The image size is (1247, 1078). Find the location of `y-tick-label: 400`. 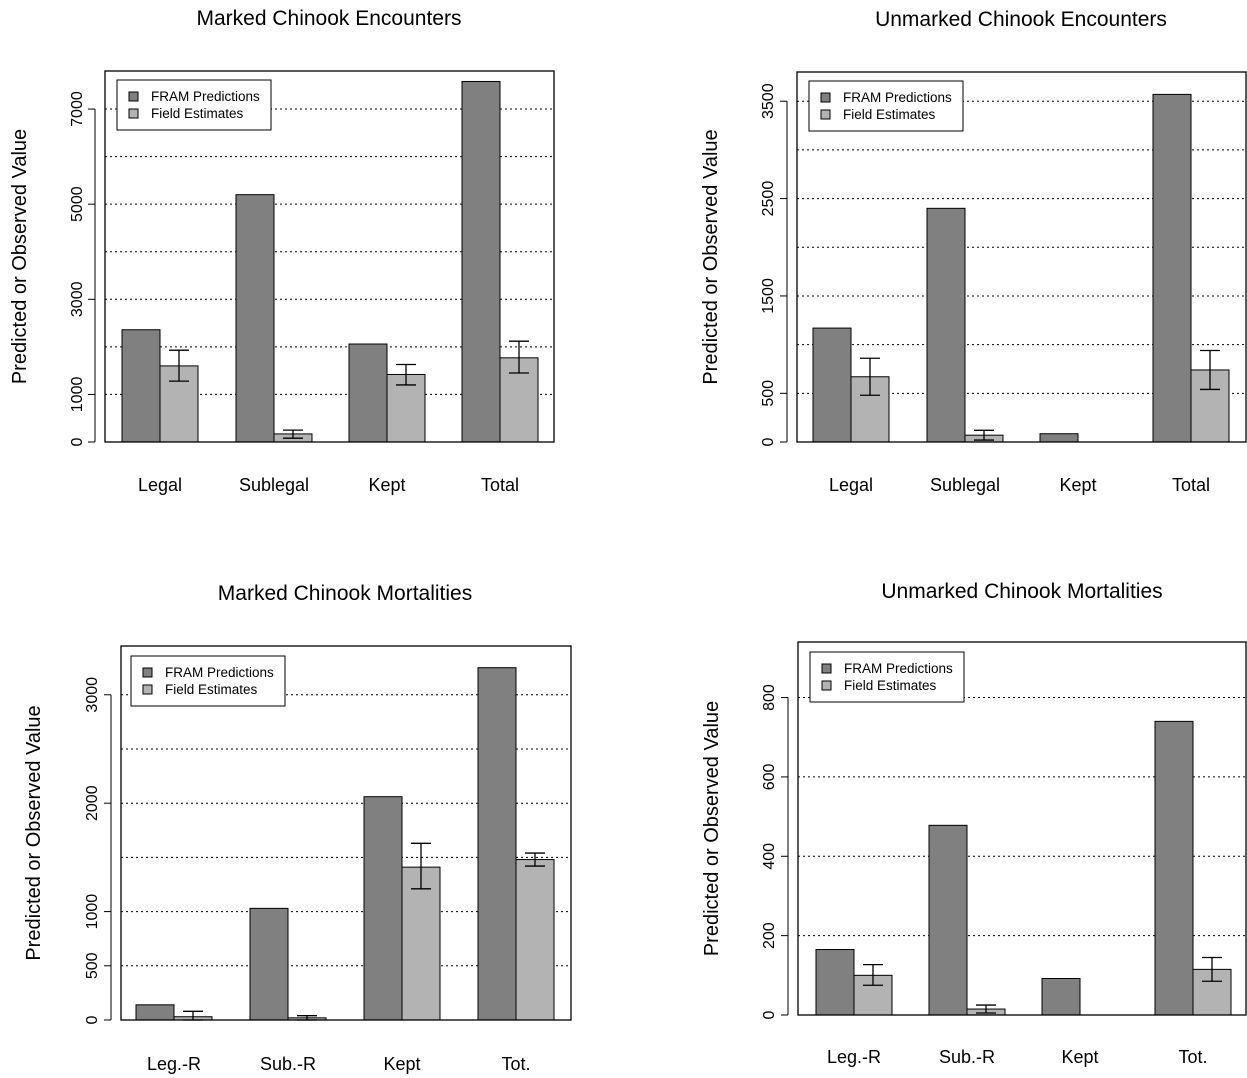

y-tick-label: 400 is located at coordinates (769, 856).